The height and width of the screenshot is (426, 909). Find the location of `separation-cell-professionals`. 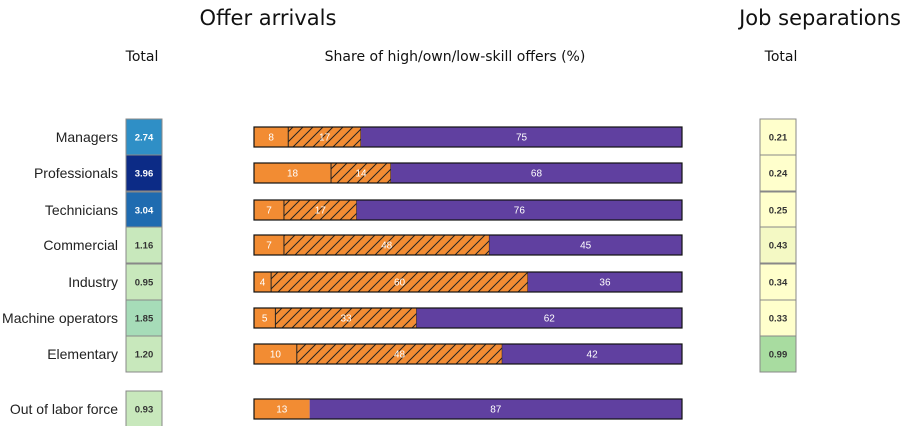

separation-cell-professionals is located at coordinates (778, 173).